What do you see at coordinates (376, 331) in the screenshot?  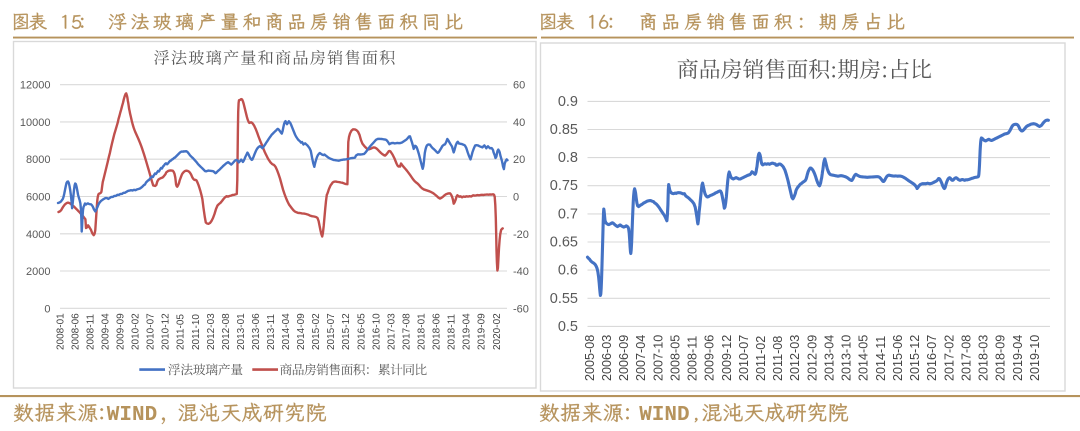 I see `svg-text: 2016-10` at bounding box center [376, 331].